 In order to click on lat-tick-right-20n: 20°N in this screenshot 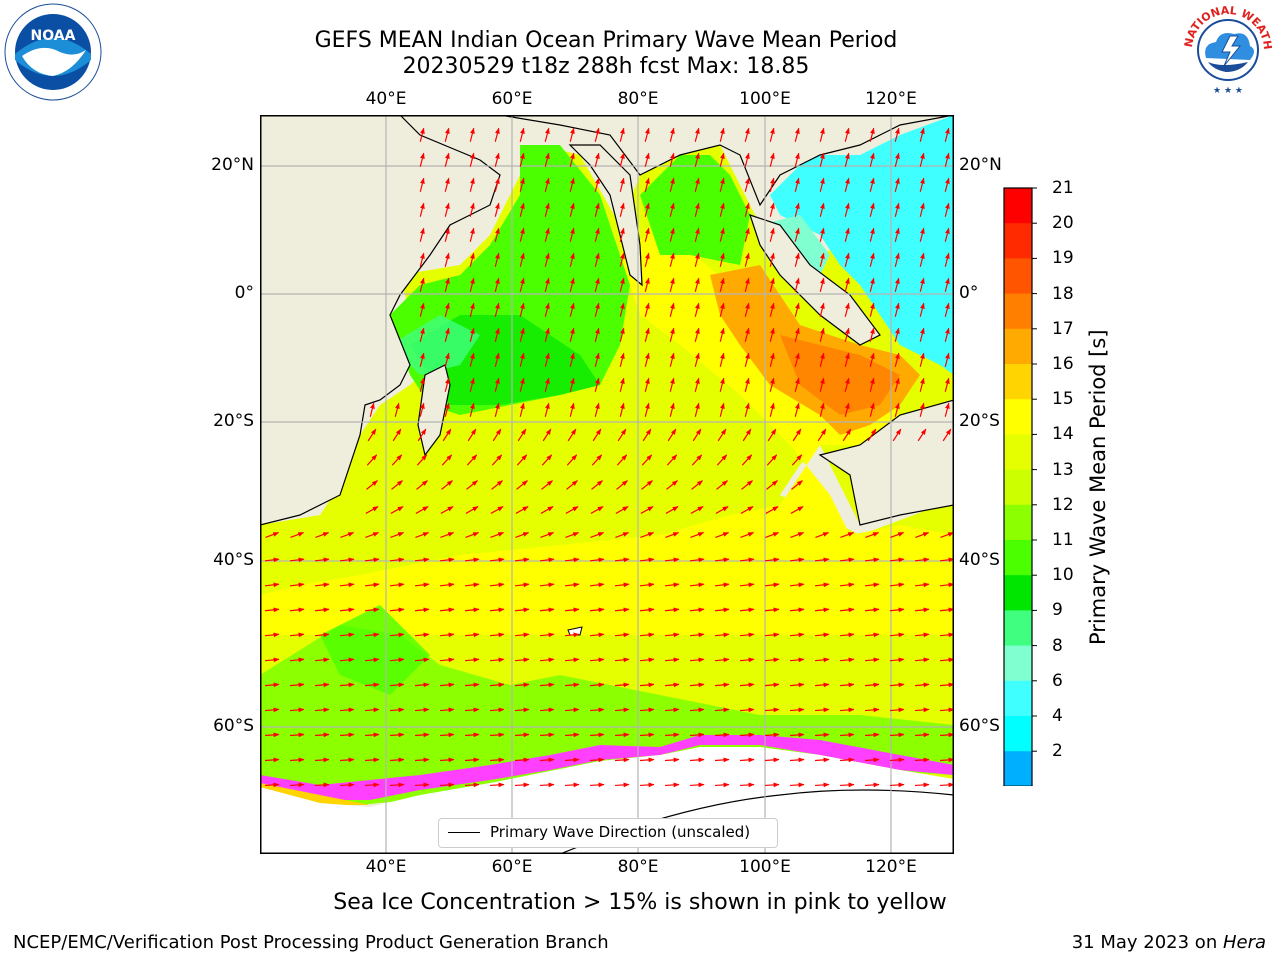, I will do `click(980, 165)`.